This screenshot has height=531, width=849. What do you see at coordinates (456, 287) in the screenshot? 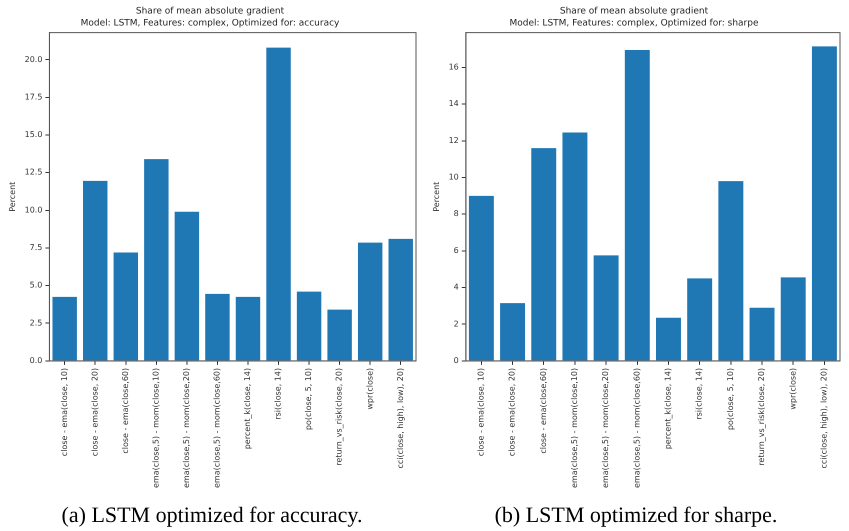
I see `y-tick-label: 4` at bounding box center [456, 287].